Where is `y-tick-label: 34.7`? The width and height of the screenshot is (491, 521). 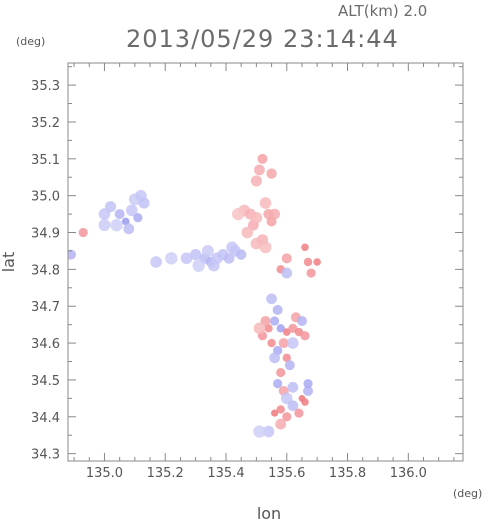 y-tick-label: 34.7 is located at coordinates (45, 307).